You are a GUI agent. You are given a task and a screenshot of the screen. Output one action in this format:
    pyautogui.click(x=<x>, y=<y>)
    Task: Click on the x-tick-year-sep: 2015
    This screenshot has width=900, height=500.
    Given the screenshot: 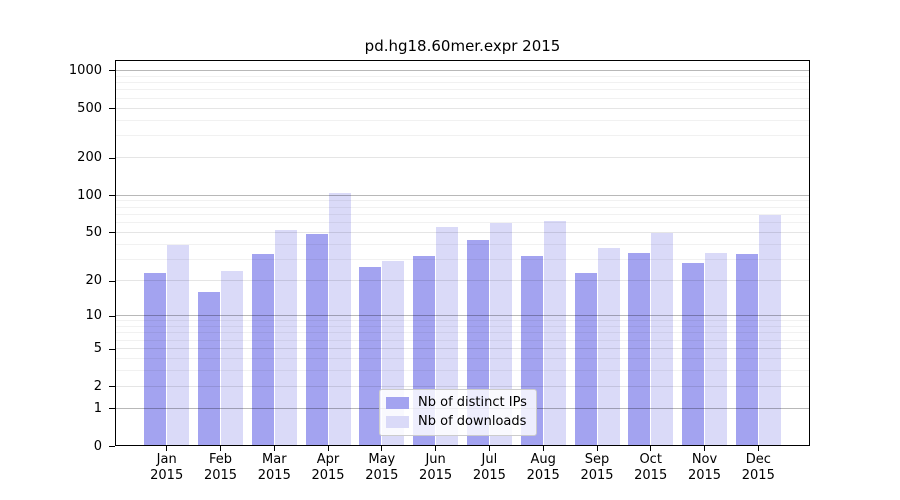 What is the action you would take?
    pyautogui.click(x=597, y=475)
    